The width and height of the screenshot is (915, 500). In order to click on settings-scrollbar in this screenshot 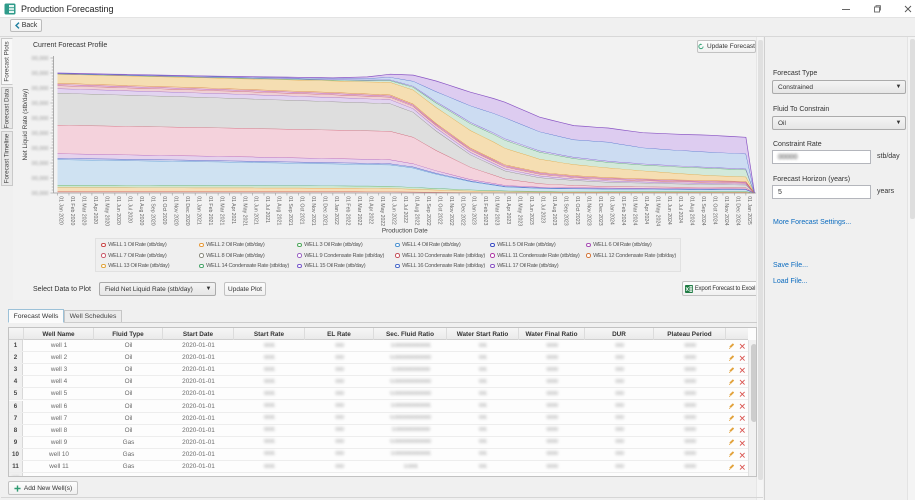, I will do `click(911, 268)`.